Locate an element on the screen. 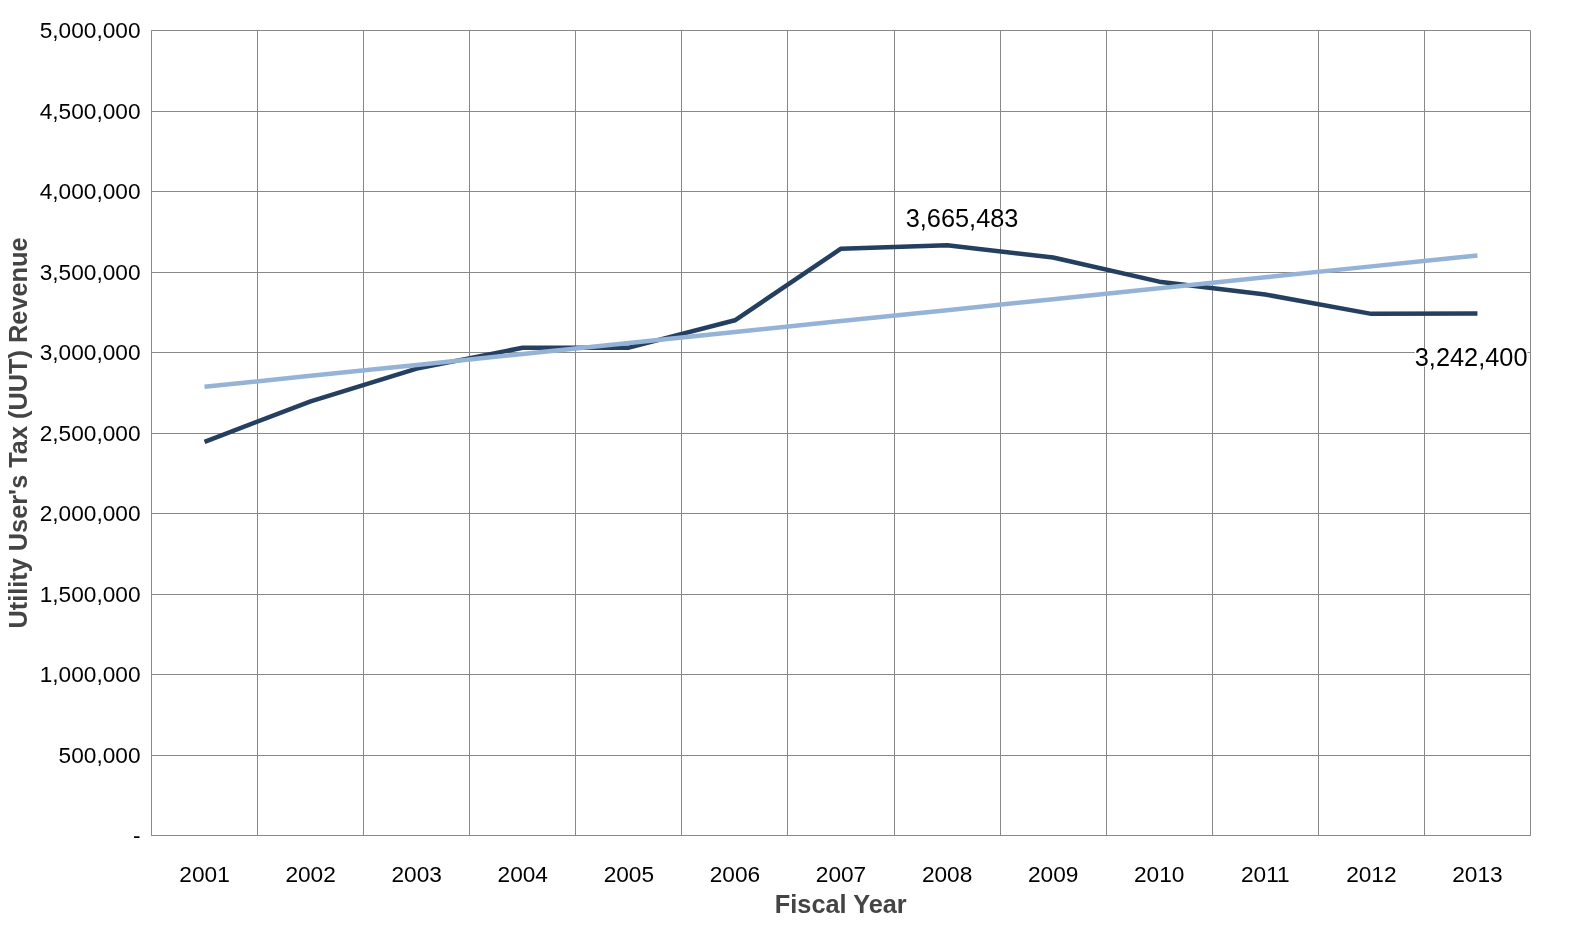 The image size is (1596, 927). x-tick-label: 2005 is located at coordinates (629, 873).